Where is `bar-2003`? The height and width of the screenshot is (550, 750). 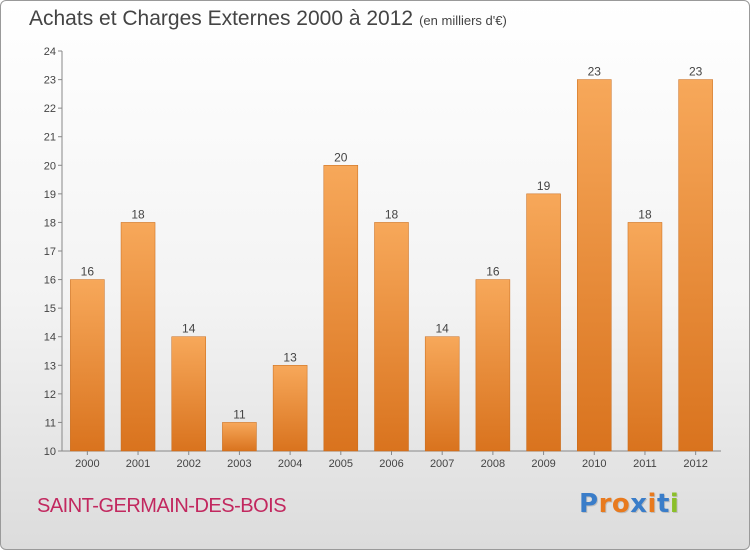 bar-2003 is located at coordinates (239, 437).